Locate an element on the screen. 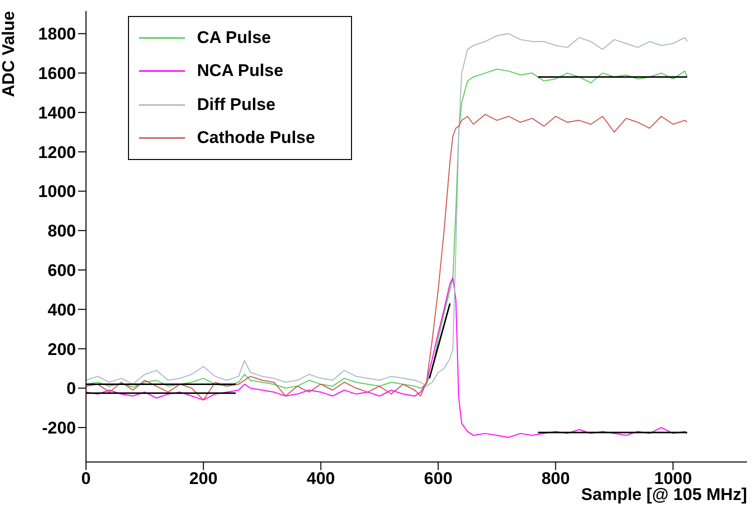 This screenshot has height=508, width=755. y-tick-label: 1600 is located at coordinates (57, 74).